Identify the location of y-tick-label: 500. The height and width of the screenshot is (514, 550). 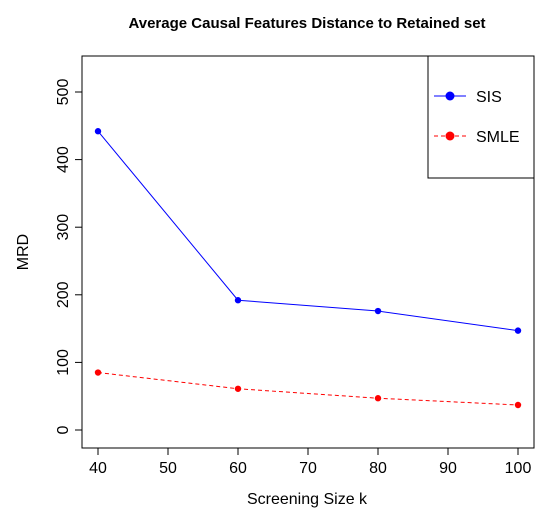
(63, 92).